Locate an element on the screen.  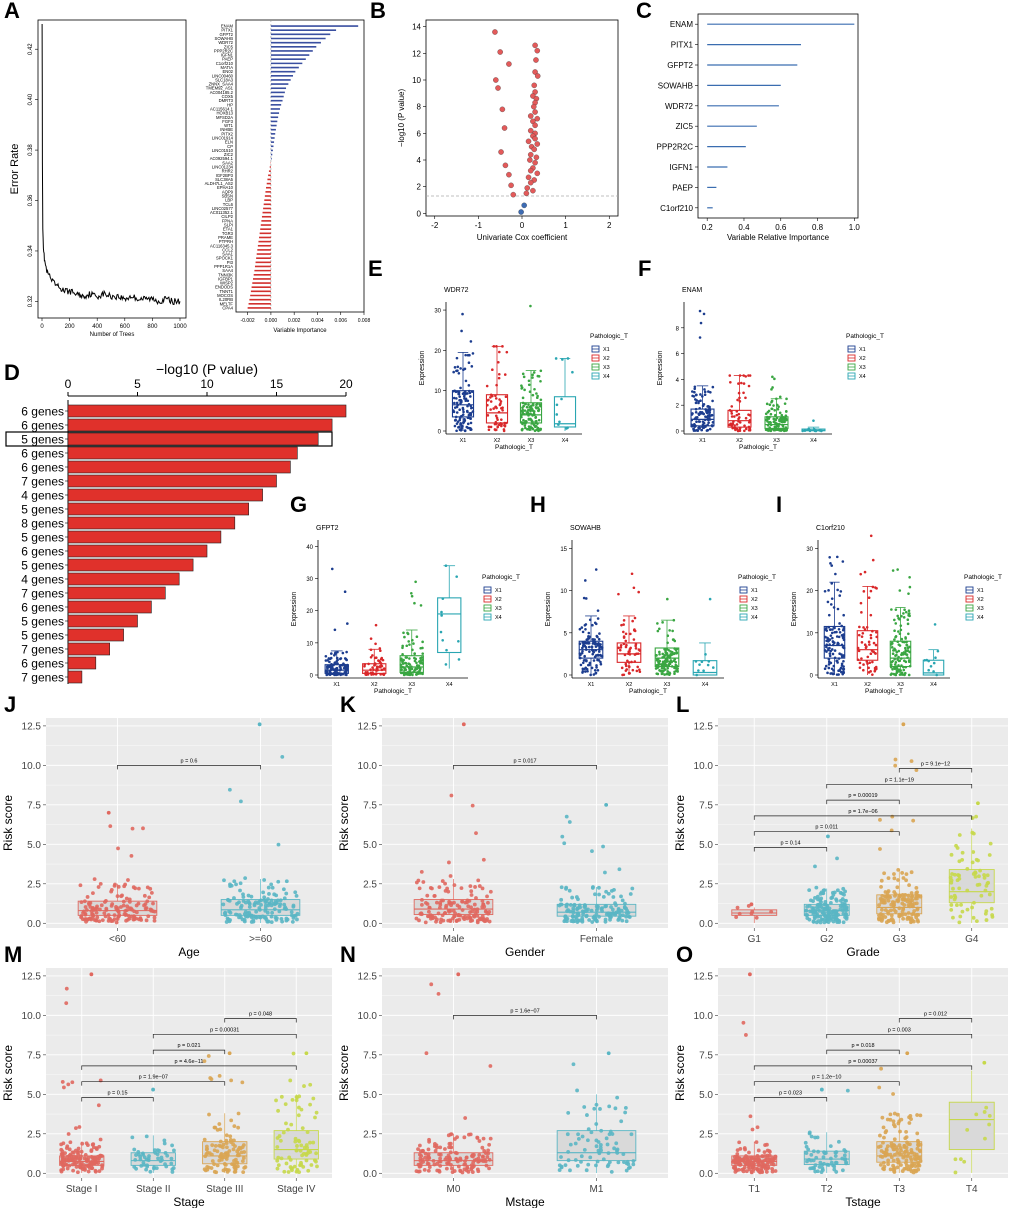
gene-label: PITX2 is located at coordinates (227, 133).